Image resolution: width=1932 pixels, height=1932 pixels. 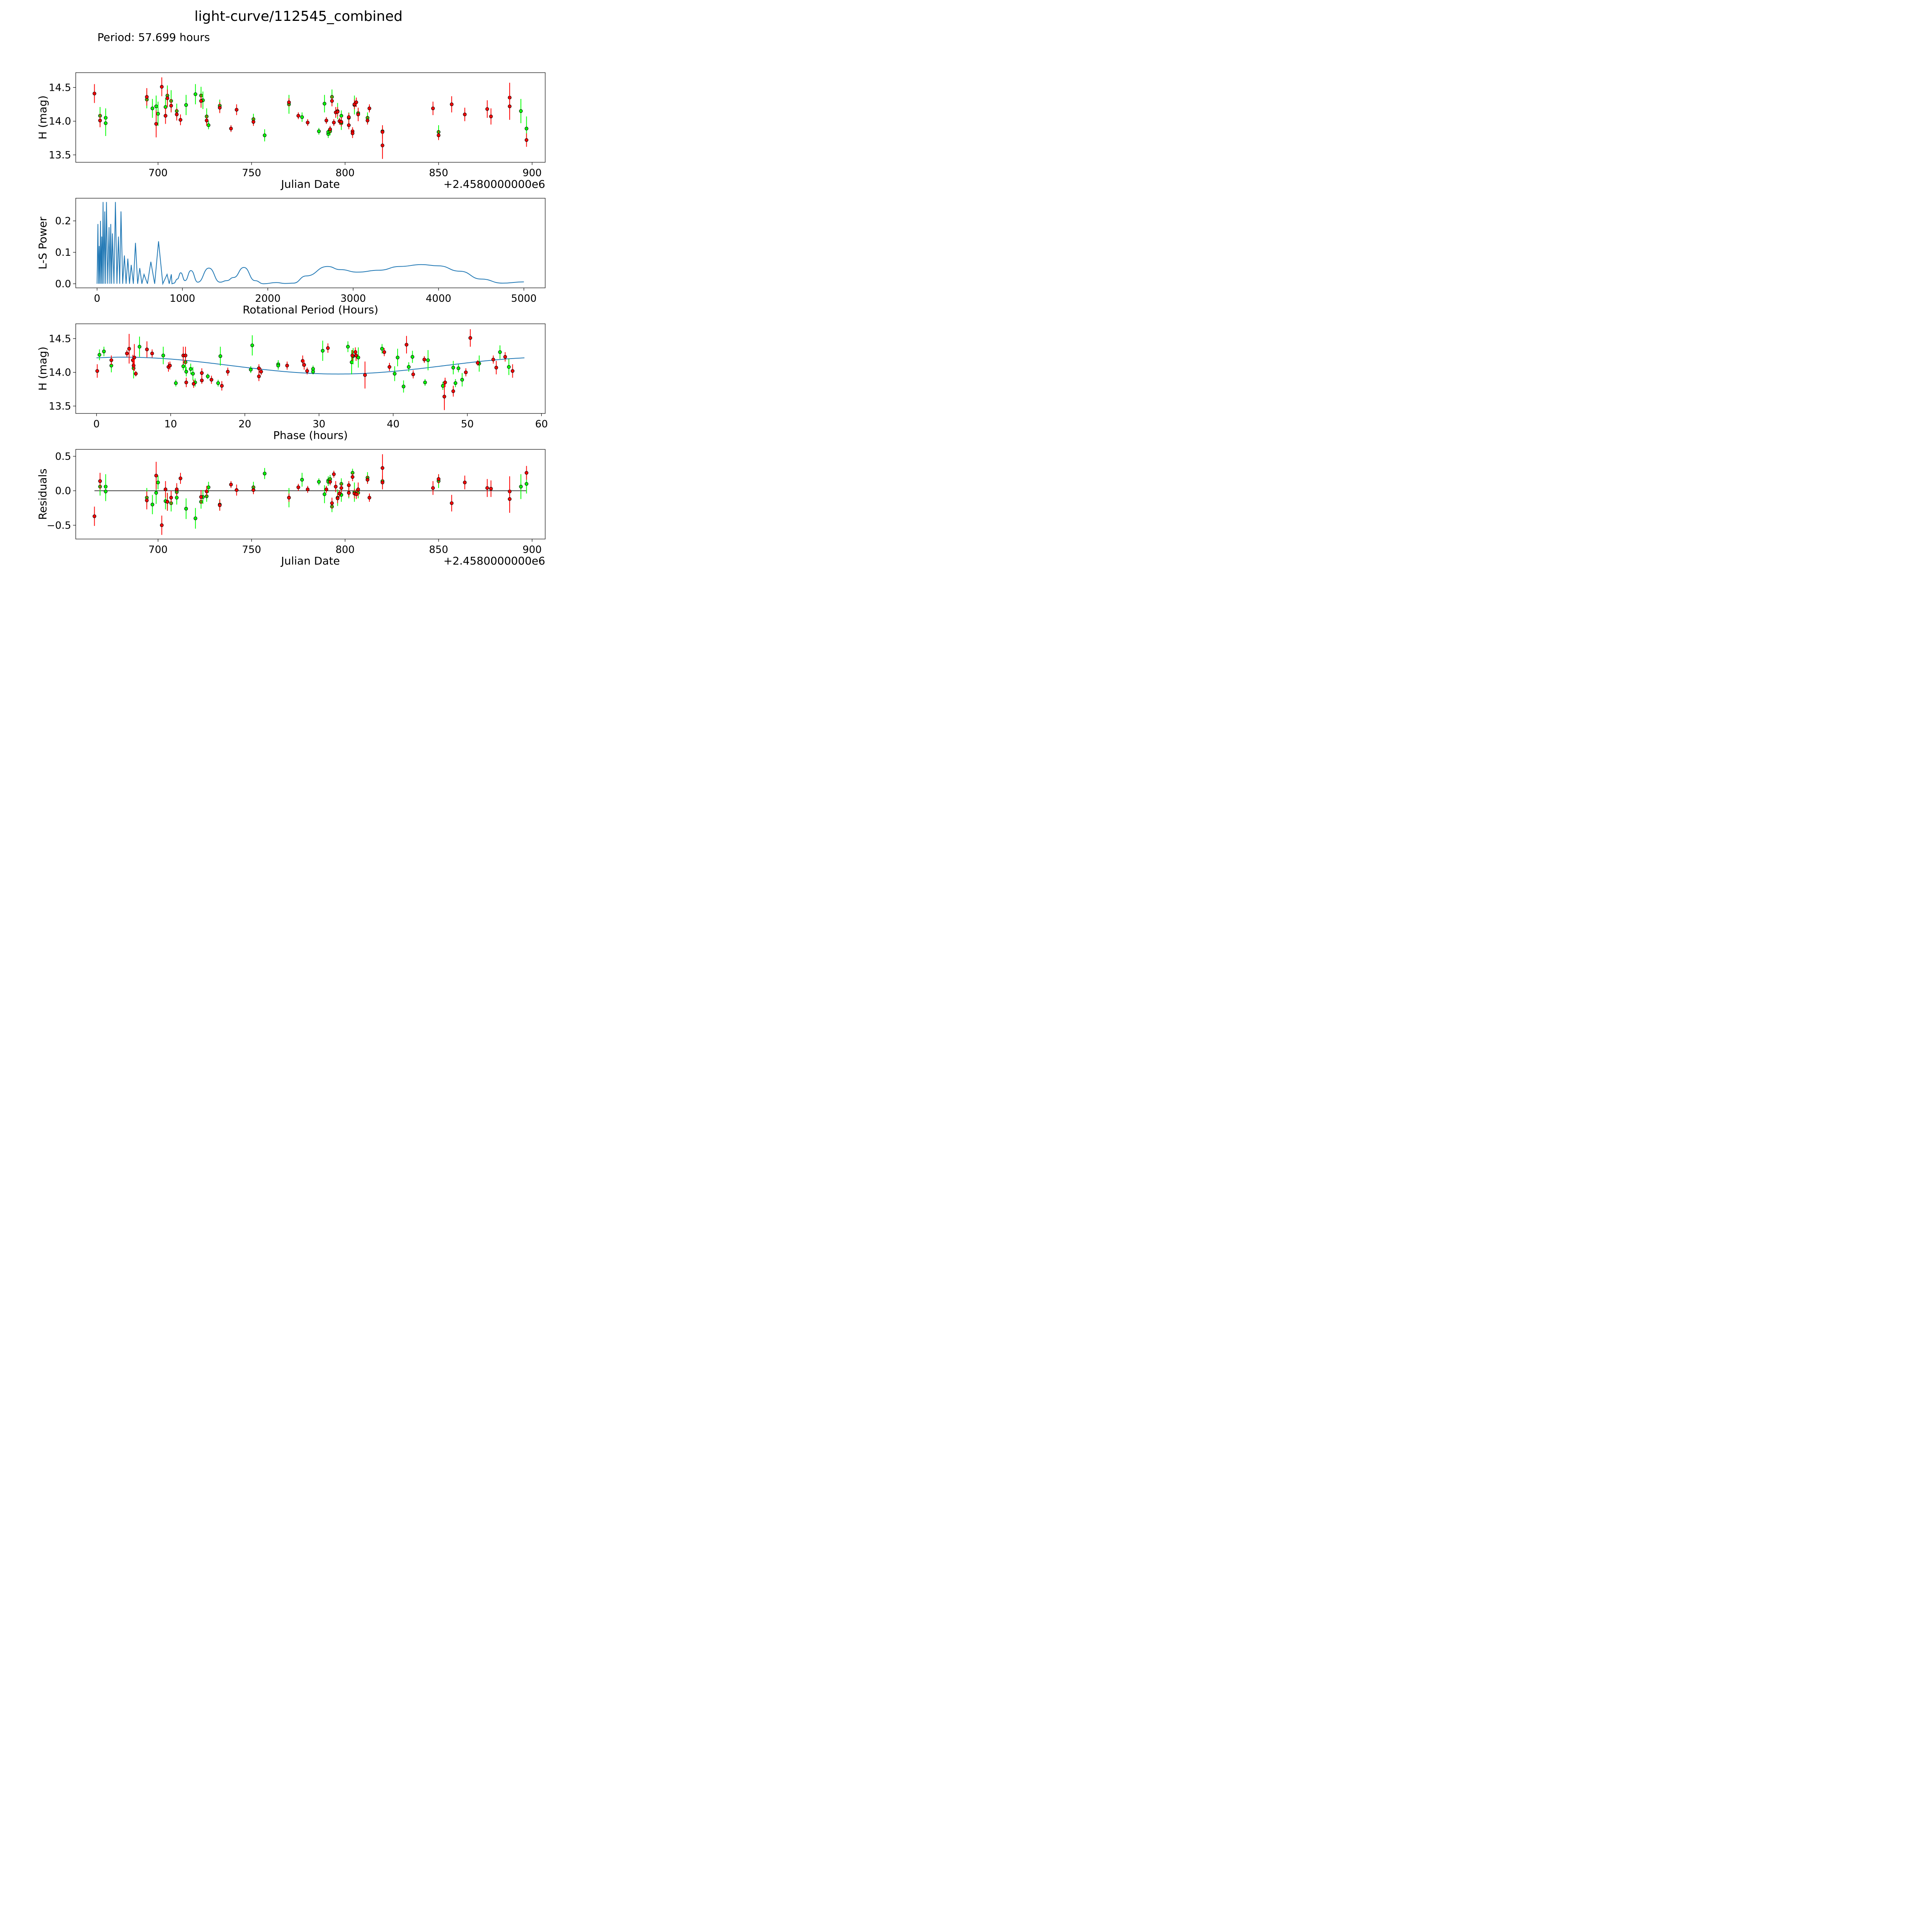 What do you see at coordinates (298, 17) in the screenshot?
I see `figure-title: light-curve/112545_combined` at bounding box center [298, 17].